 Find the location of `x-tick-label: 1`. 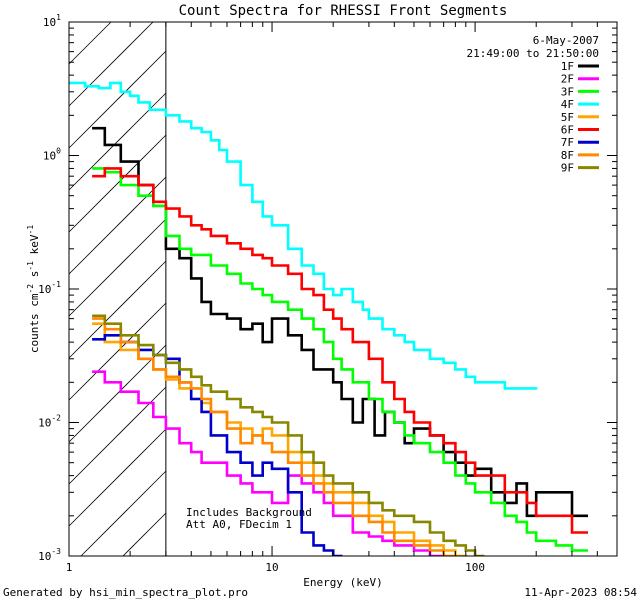

x-tick-label: 1 is located at coordinates (69, 567).